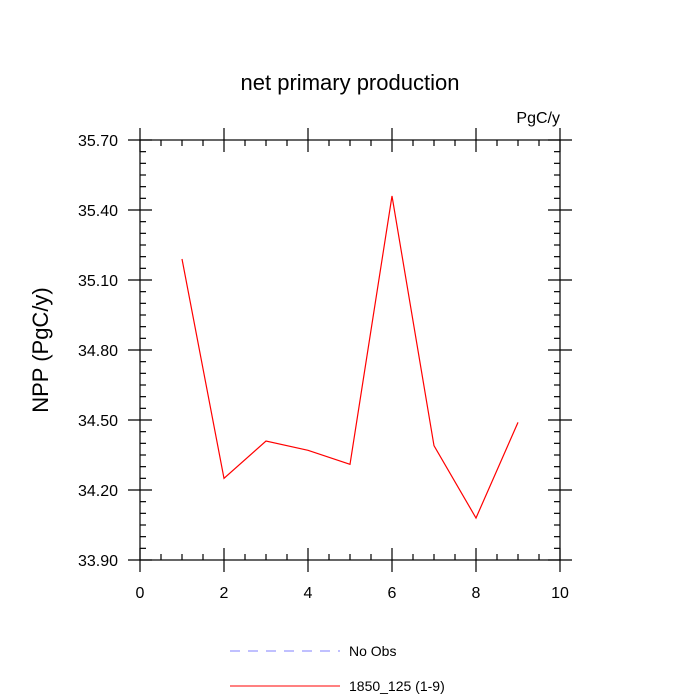 The image size is (700, 700). Describe the element at coordinates (140, 593) in the screenshot. I see `x-tick-label: 0` at that location.